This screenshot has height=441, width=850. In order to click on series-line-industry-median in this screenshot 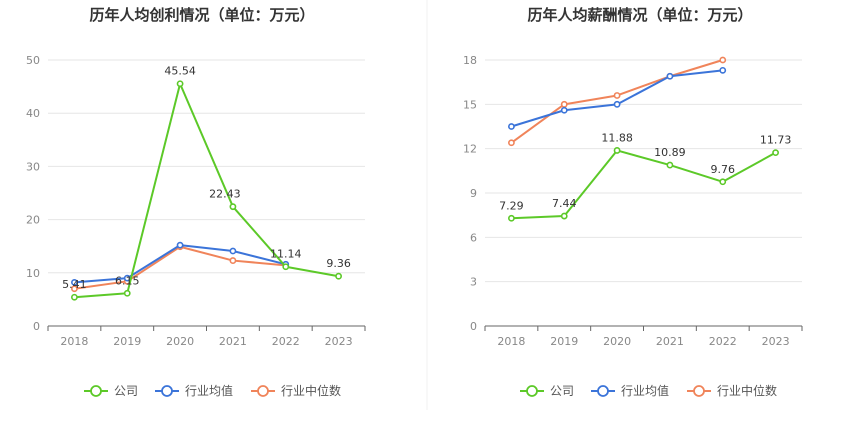, I will do `click(180, 267)`.